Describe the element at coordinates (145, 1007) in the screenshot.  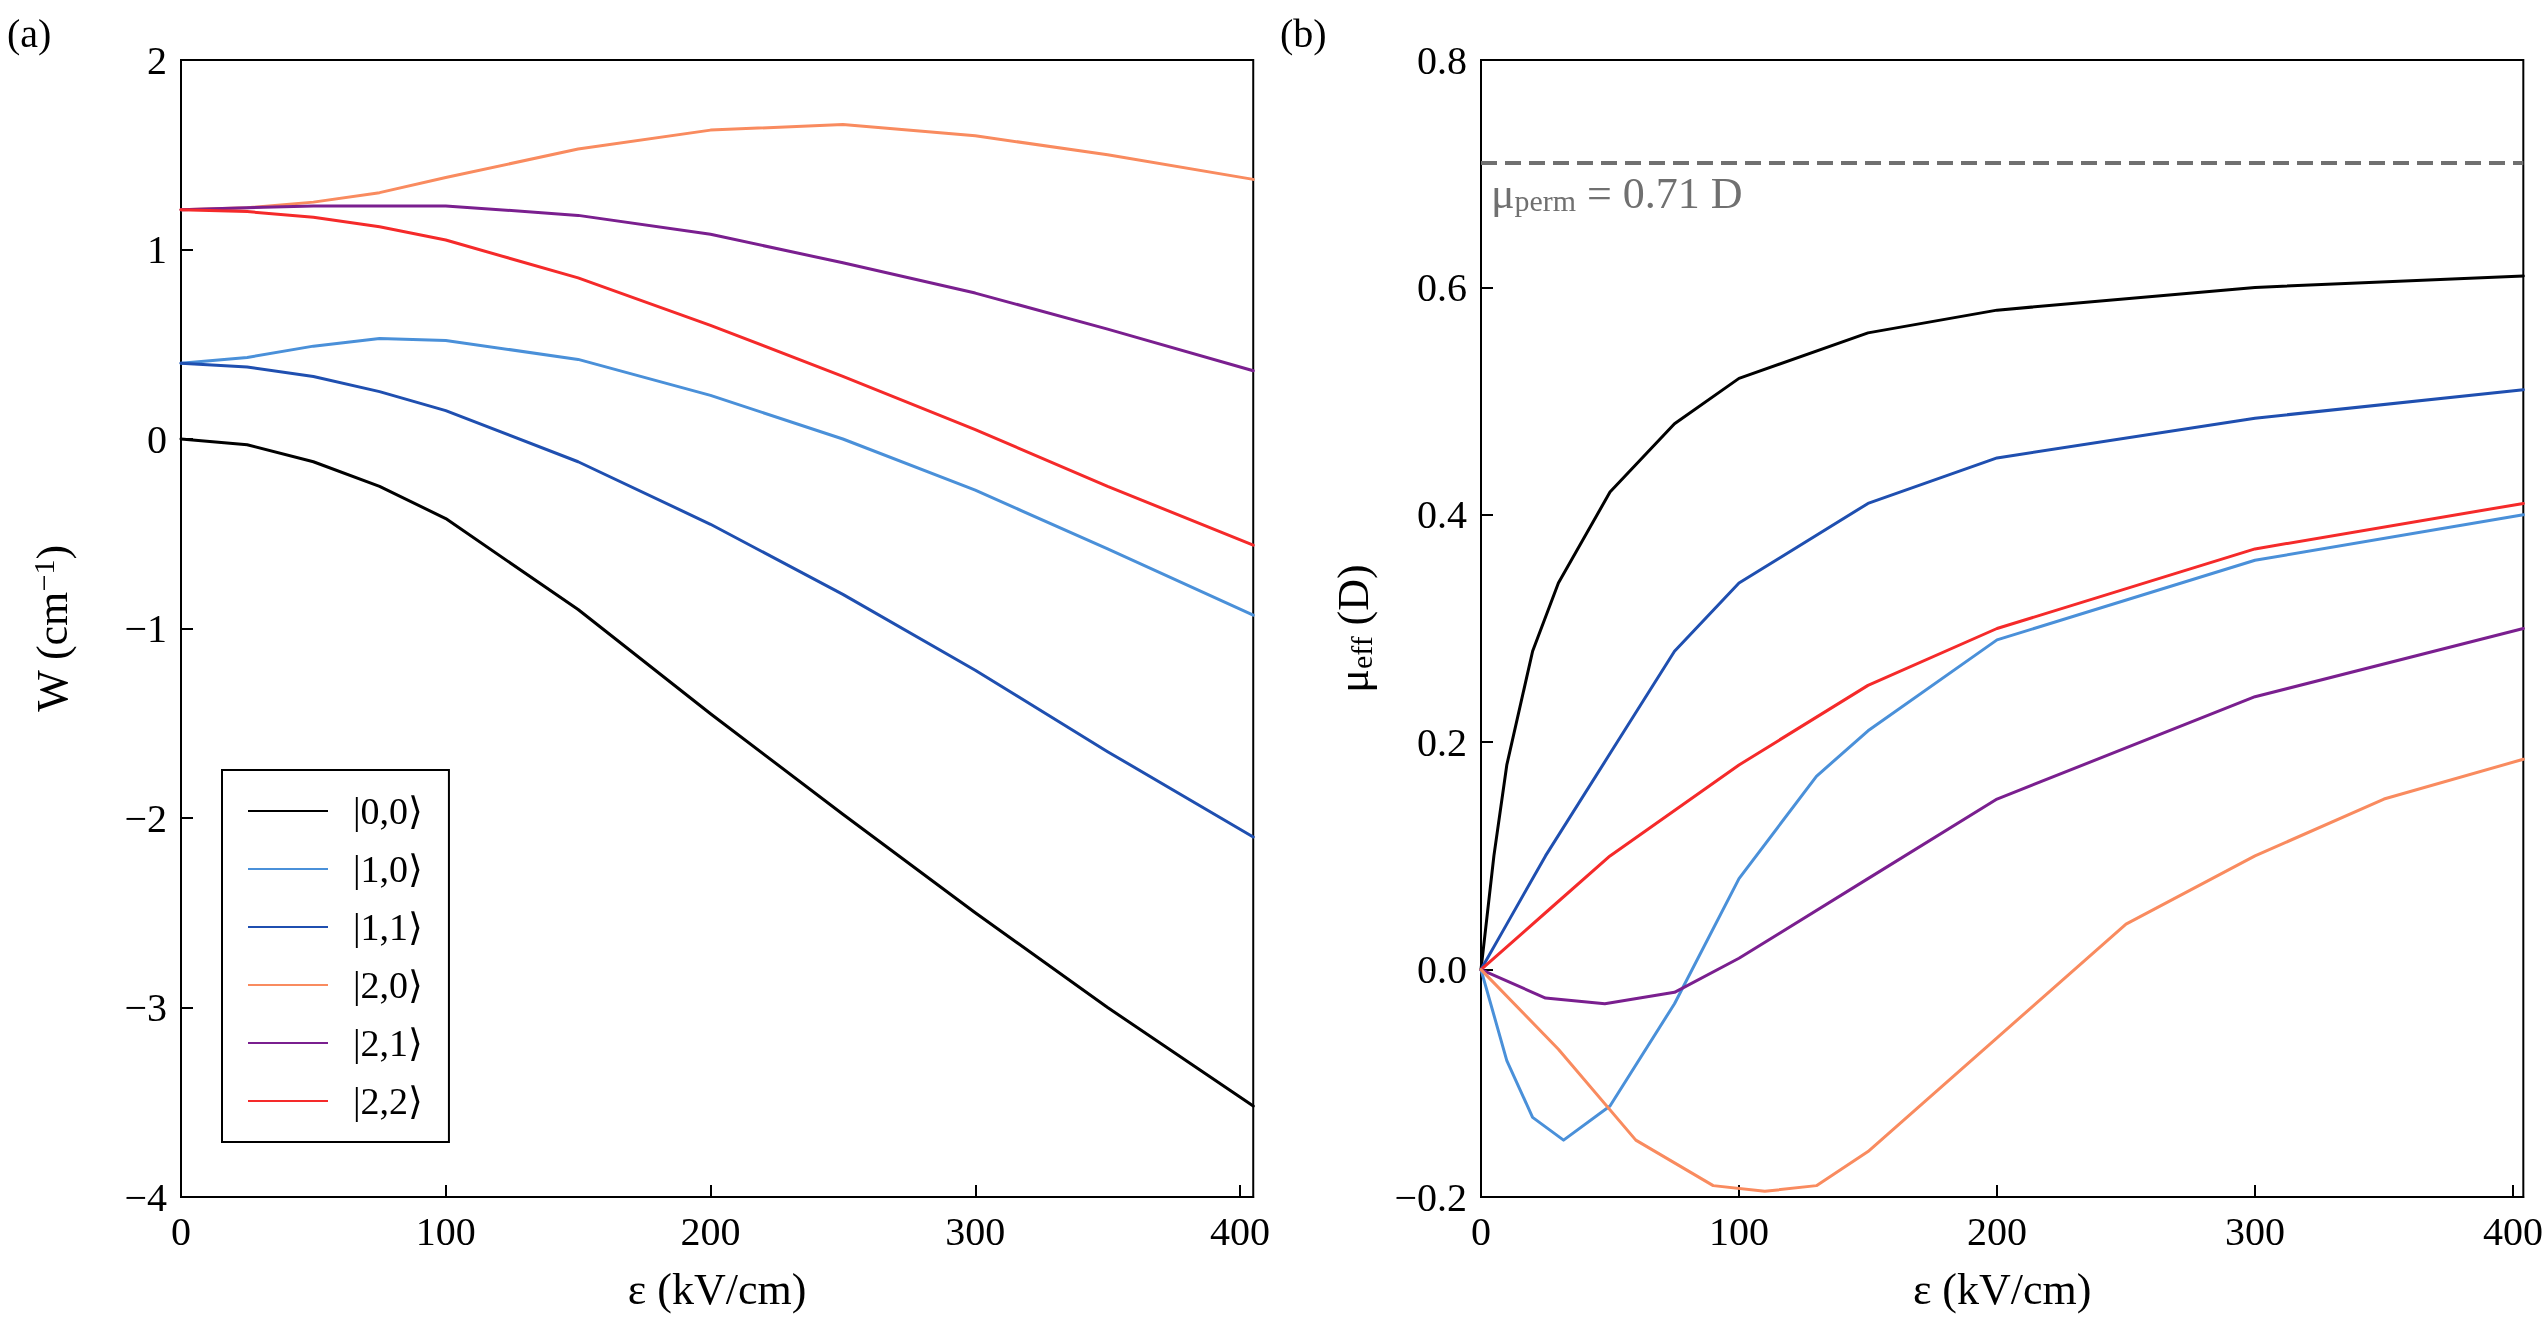
I see `y-tick-label: −3` at that location.